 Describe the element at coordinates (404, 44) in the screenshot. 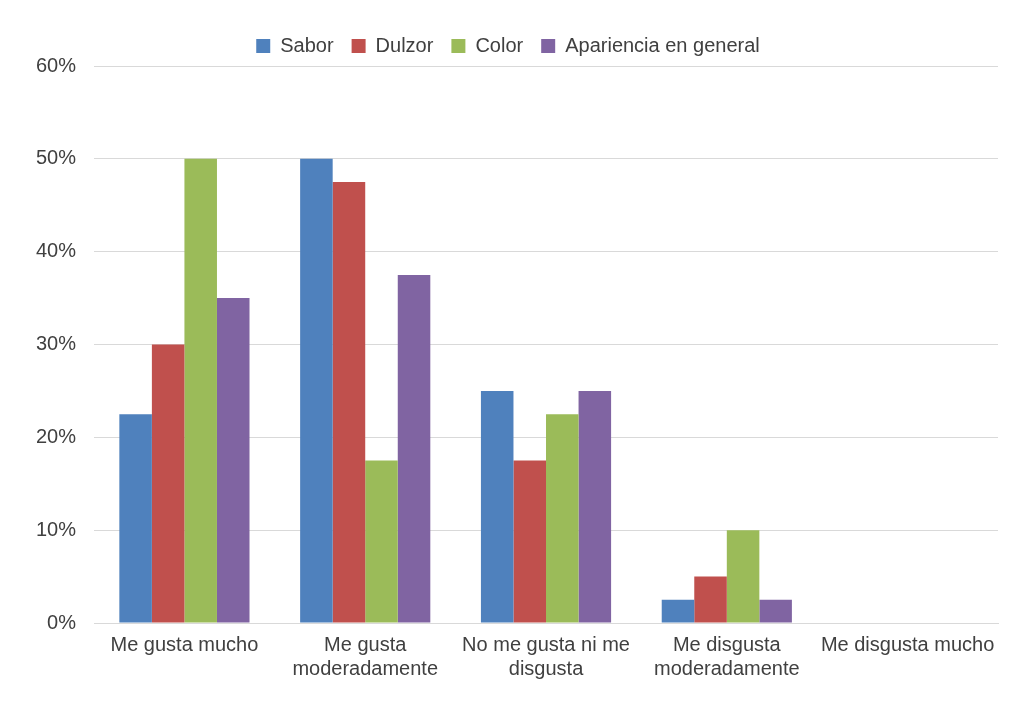

I see `legend-label: Dulzor` at that location.